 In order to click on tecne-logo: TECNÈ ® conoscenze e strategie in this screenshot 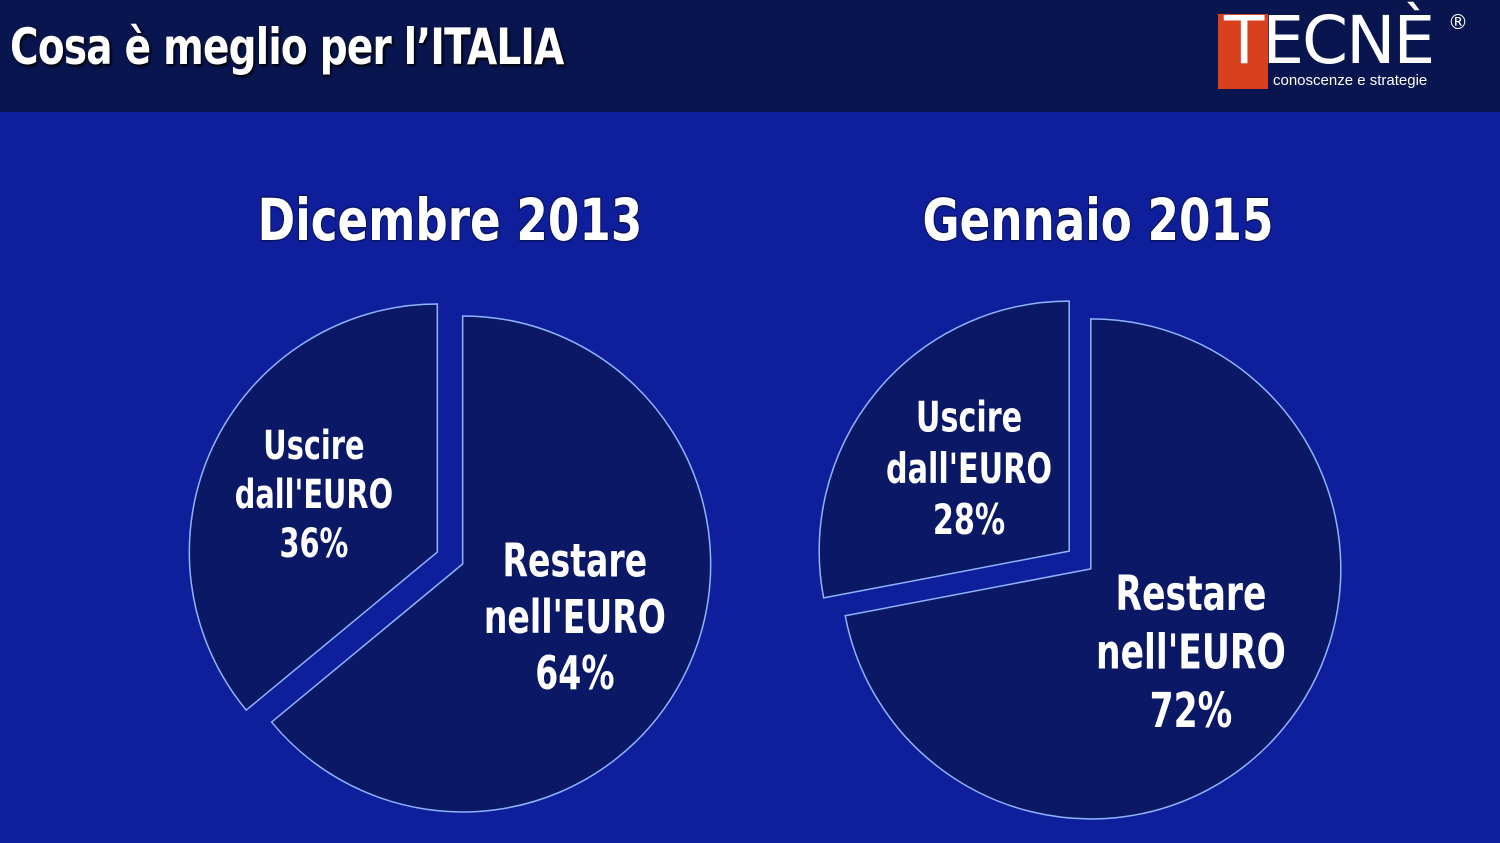, I will do `click(1349, 51)`.